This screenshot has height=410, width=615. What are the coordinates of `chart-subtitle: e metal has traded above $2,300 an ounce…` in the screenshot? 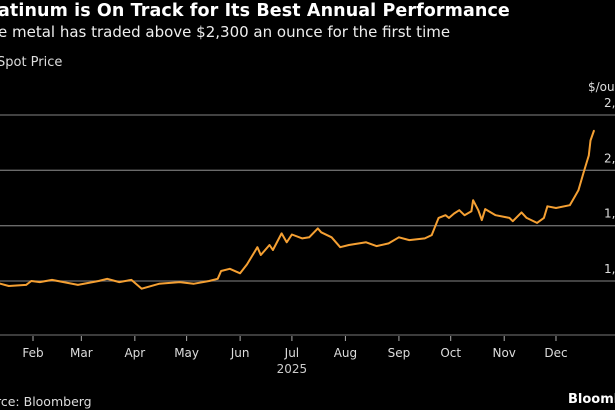 It's located at (225, 32).